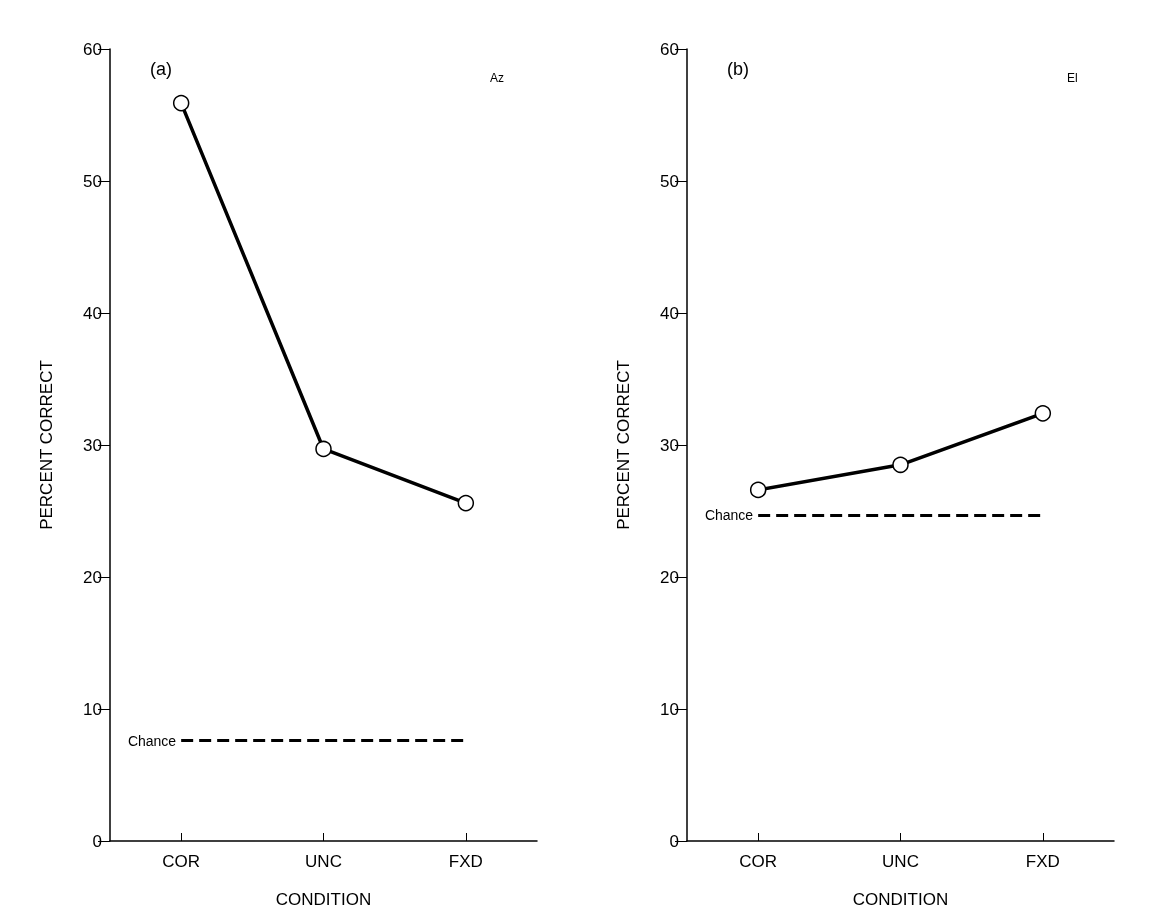 The height and width of the screenshot is (913, 1154). Describe the element at coordinates (1072, 78) in the screenshot. I see `annotation: El` at that location.